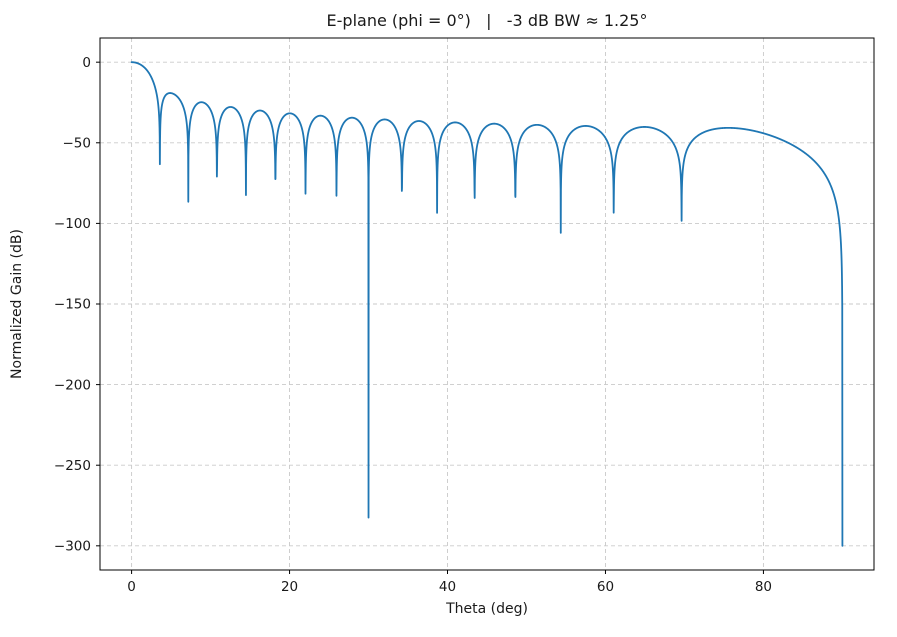 This screenshot has height=637, width=897. Describe the element at coordinates (72, 547) in the screenshot. I see `y-tick-label: −300` at that location.